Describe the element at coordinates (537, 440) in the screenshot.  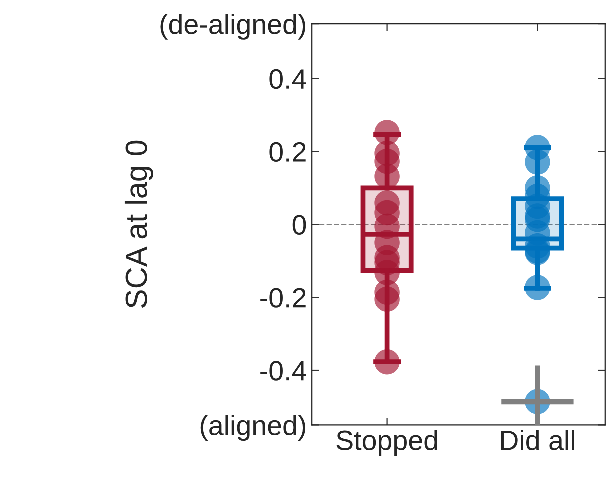
I see `x-tick-label: Did all` at that location.